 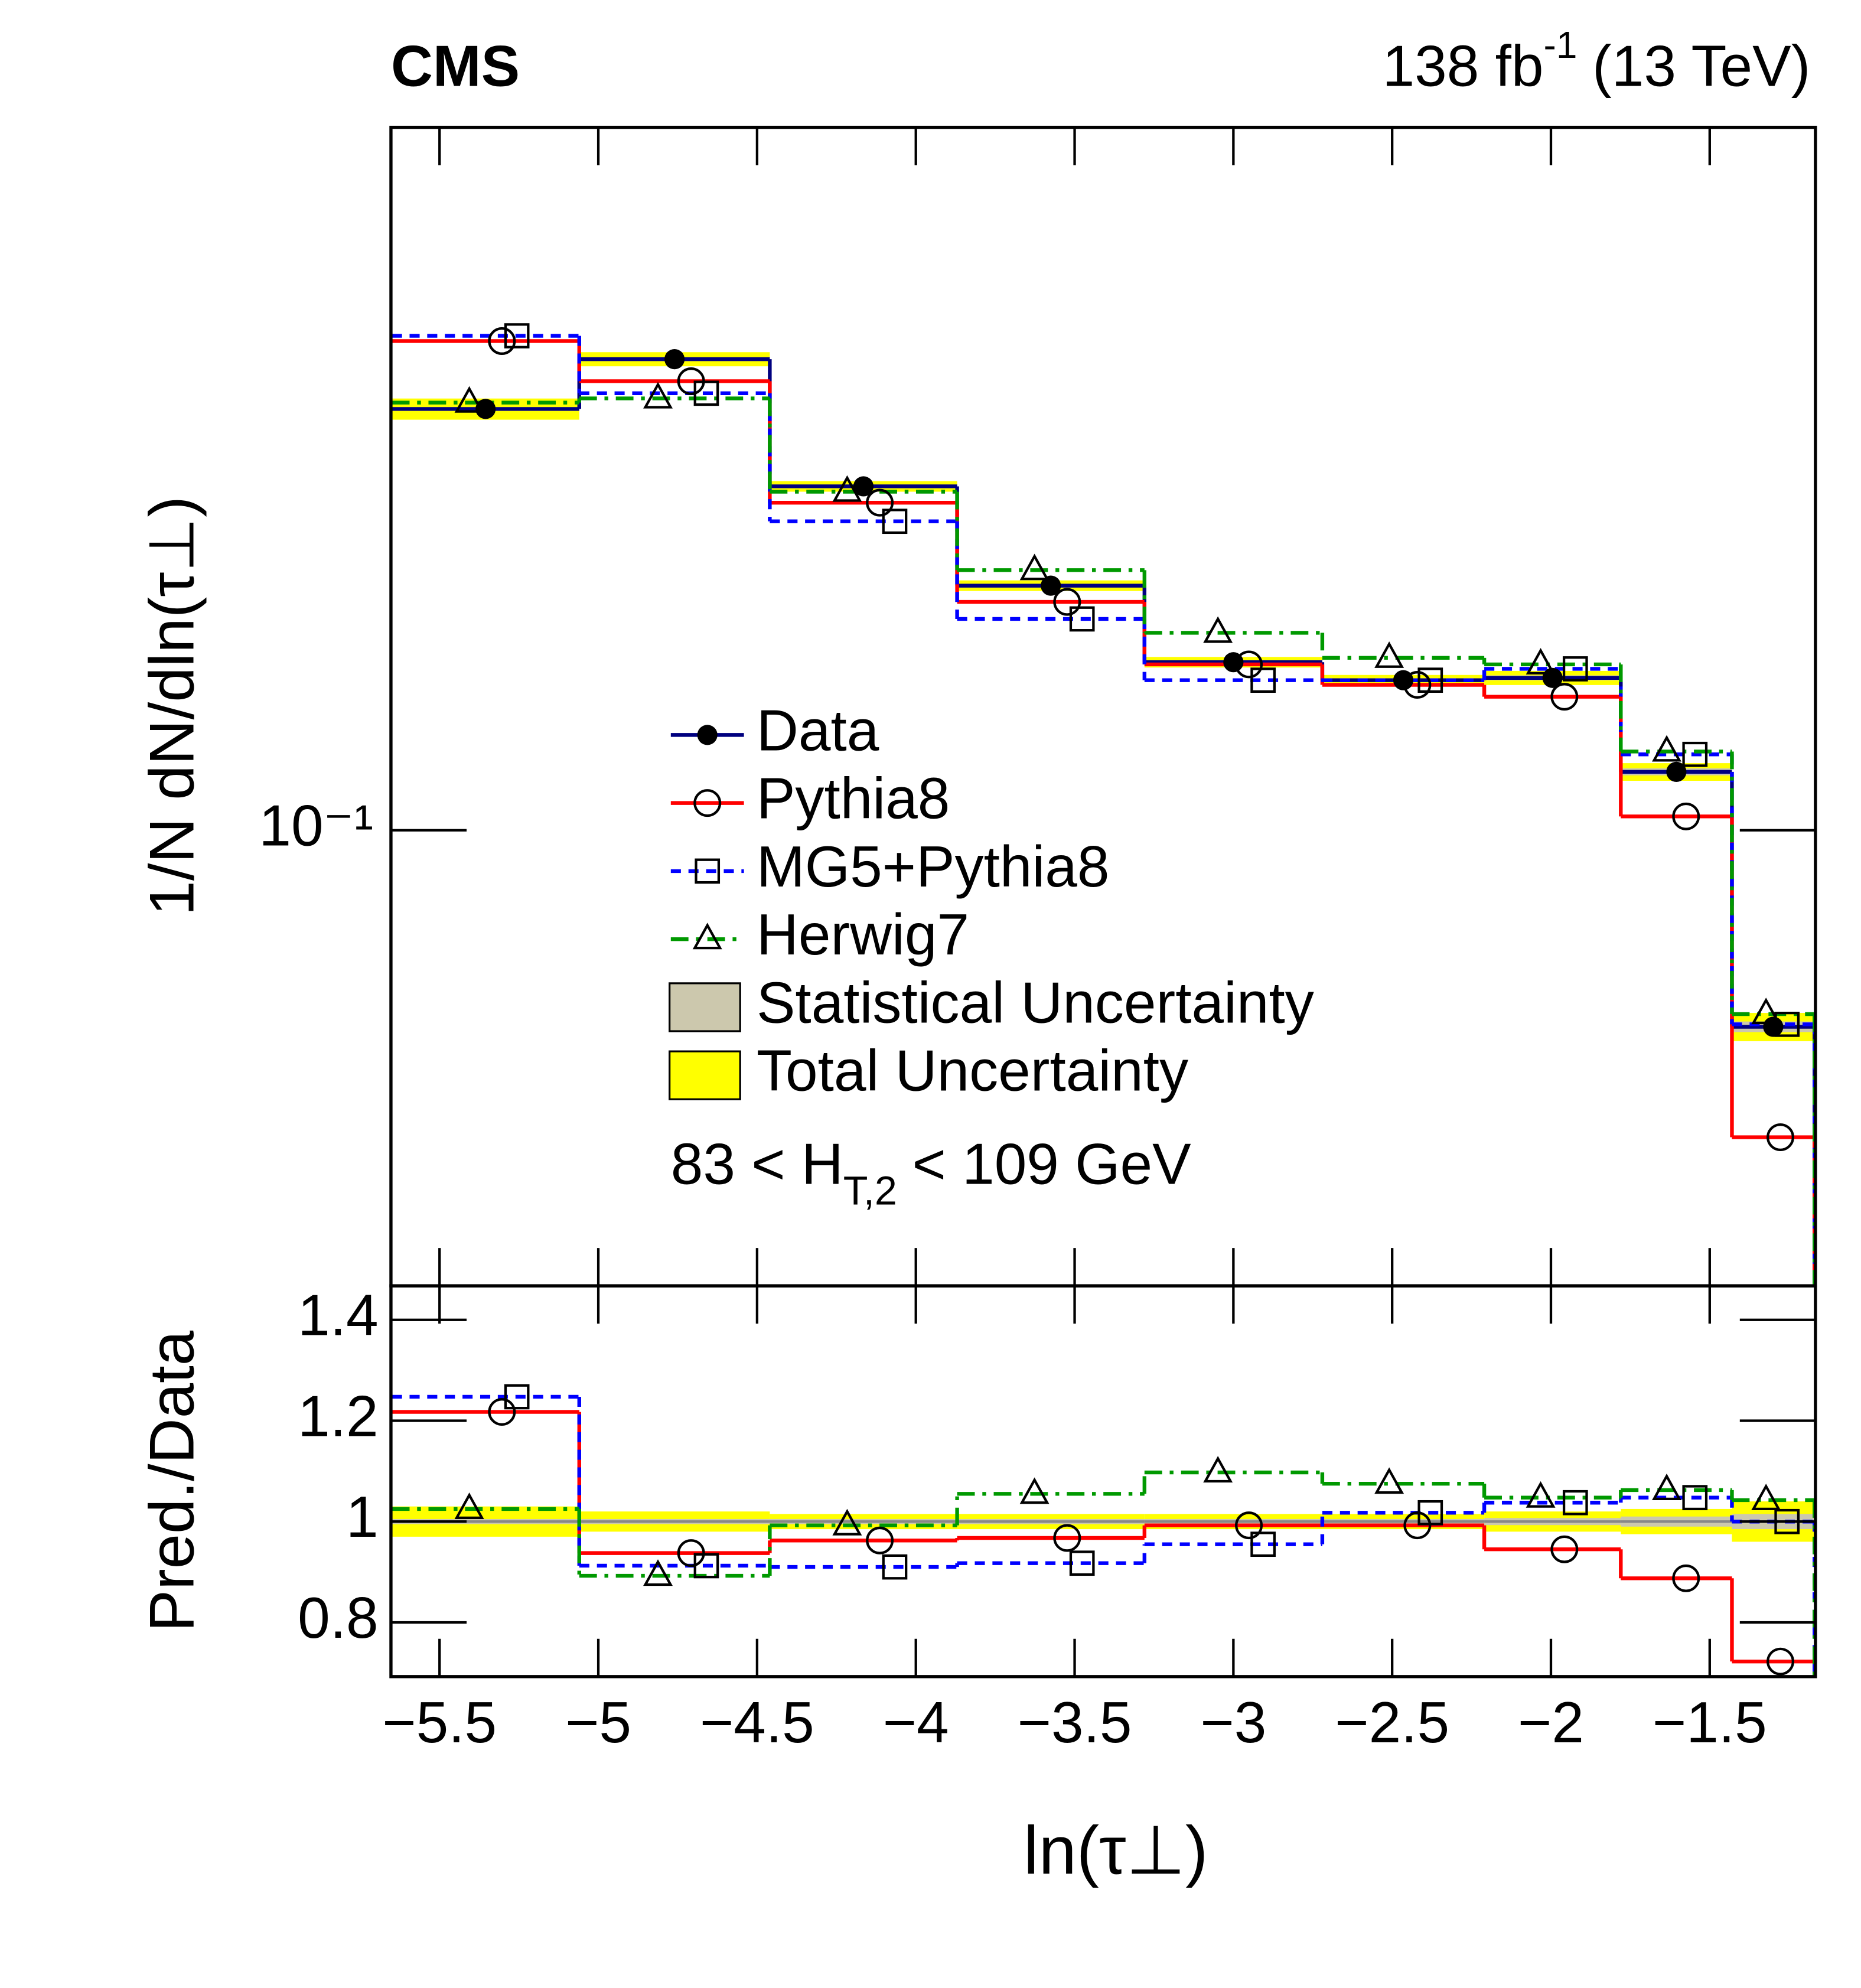 I want to click on legend-label: Data, so click(x=818, y=730).